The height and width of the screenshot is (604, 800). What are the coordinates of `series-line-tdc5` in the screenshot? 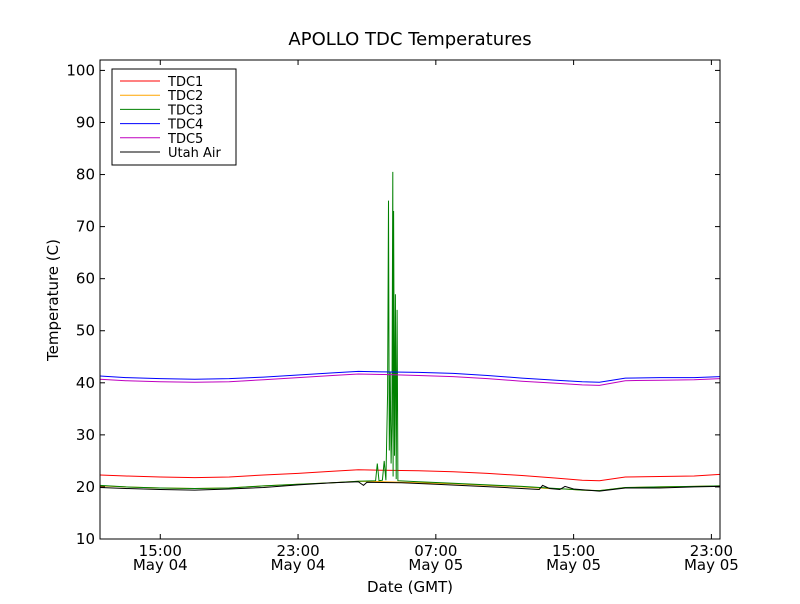 It's located at (410, 379).